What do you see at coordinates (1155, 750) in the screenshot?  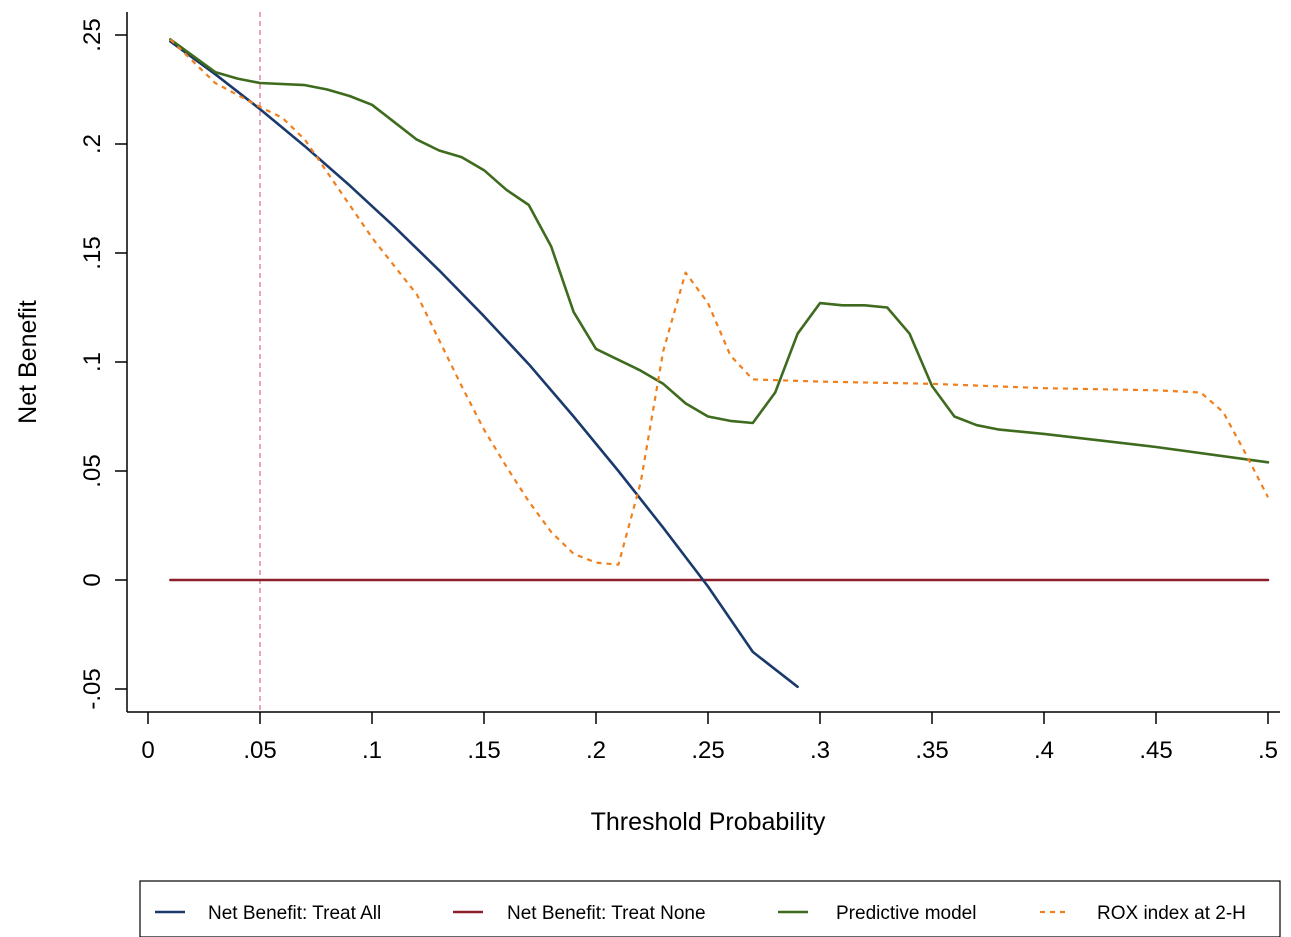 I see `x-tick-label: .45` at bounding box center [1155, 750].